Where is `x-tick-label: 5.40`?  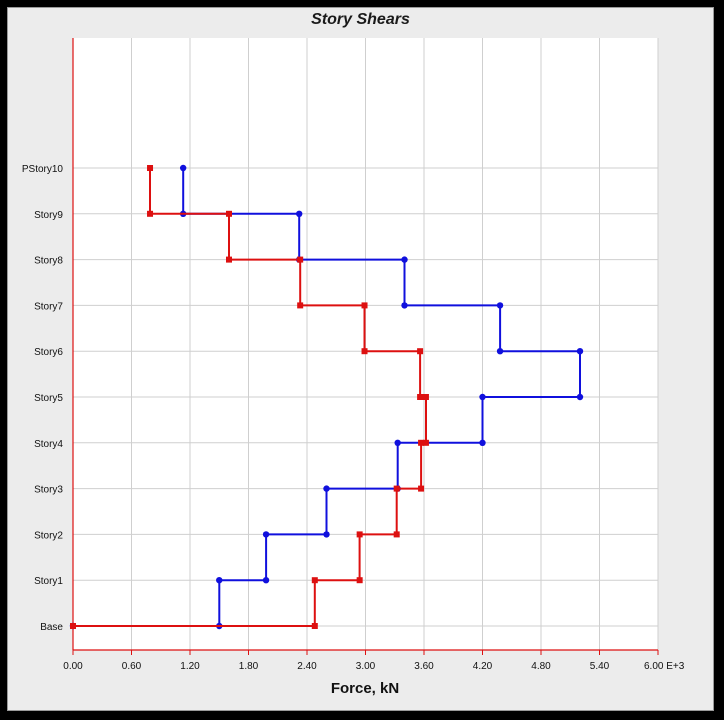 x-tick-label: 5.40 is located at coordinates (600, 666).